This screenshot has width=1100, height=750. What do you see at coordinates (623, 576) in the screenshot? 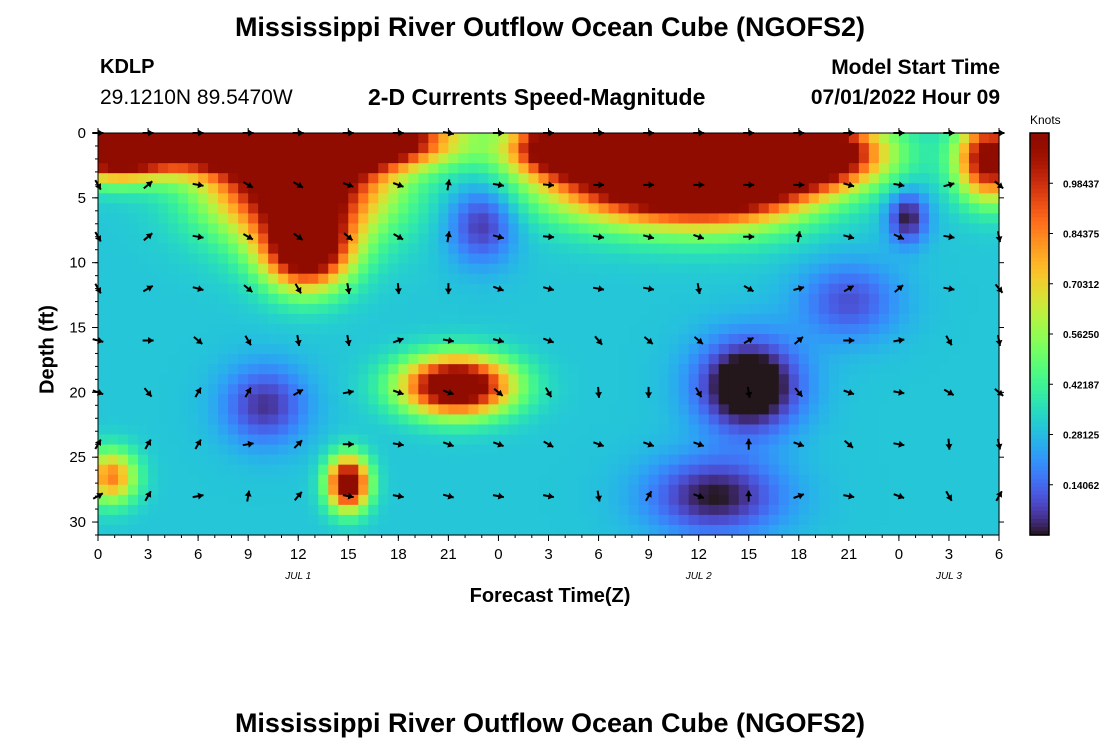
I see `date-labels: JUL 1 JUL 2 JUL 3` at bounding box center [623, 576].